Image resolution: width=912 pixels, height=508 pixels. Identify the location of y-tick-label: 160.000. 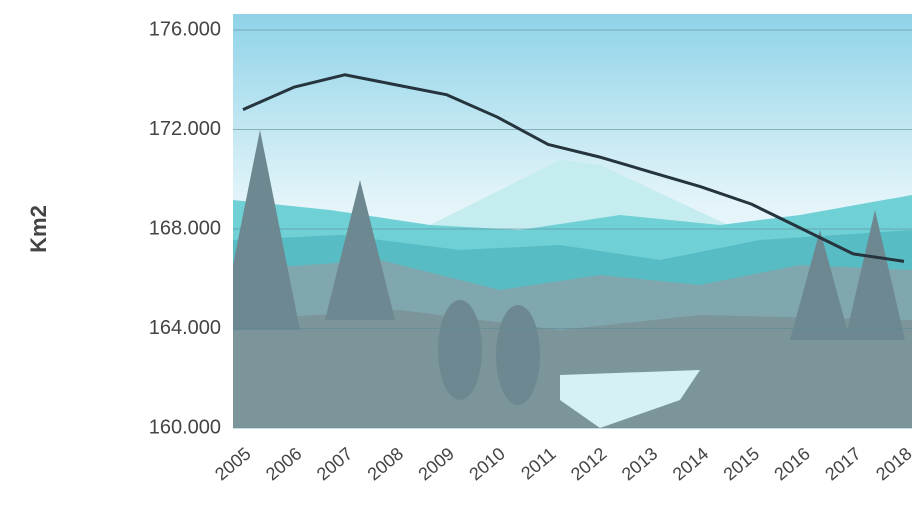
(185, 427).